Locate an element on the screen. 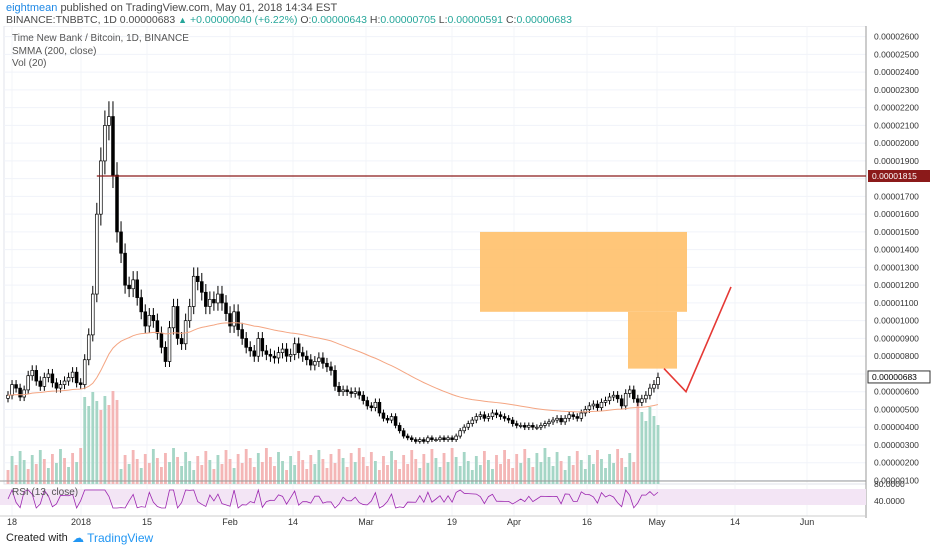 The height and width of the screenshot is (550, 932). created-with-text: Created with is located at coordinates (37, 538).